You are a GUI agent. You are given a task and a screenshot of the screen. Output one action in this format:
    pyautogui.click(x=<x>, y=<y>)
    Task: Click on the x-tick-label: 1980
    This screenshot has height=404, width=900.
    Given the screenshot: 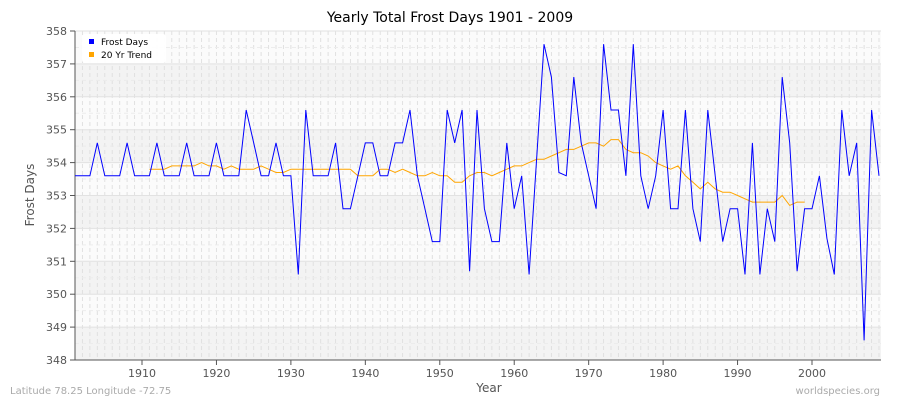 What is the action you would take?
    pyautogui.click(x=663, y=373)
    